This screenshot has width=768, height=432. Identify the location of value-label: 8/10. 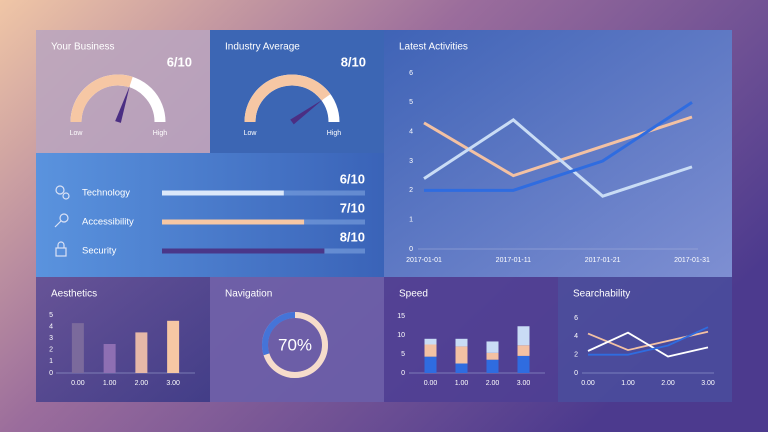
(352, 236).